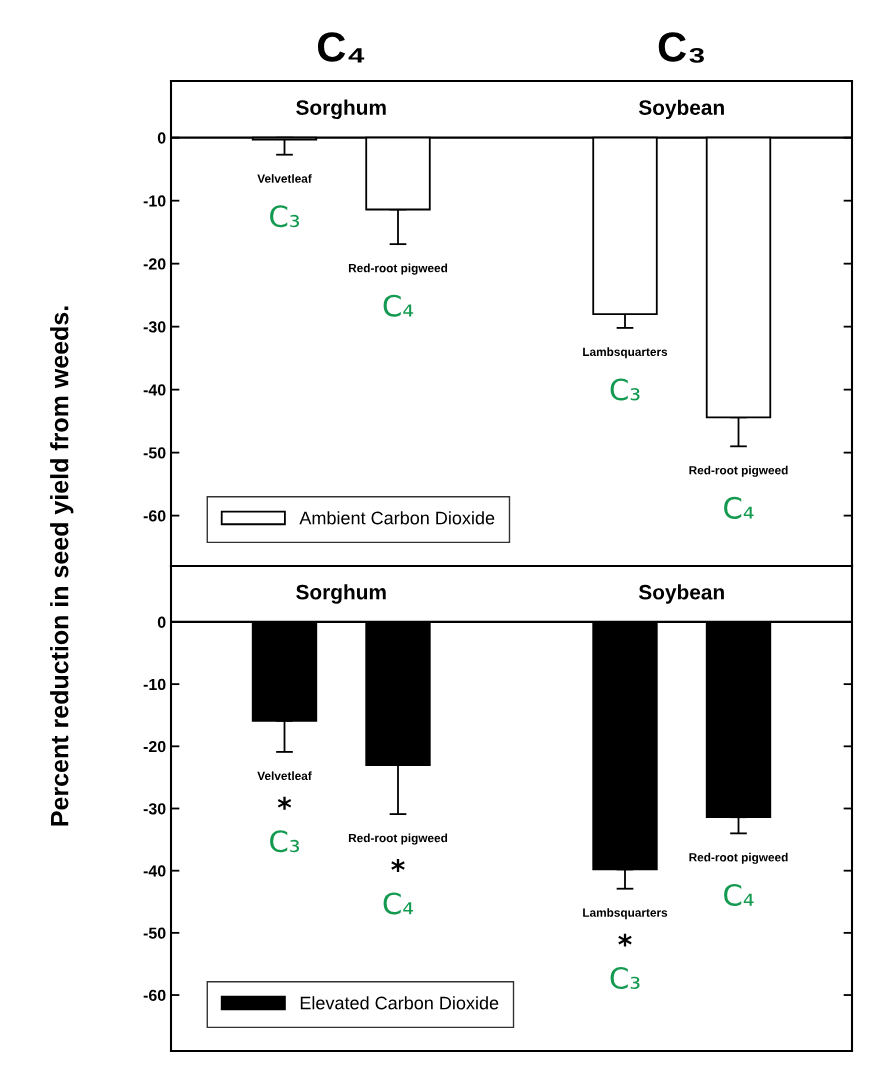 Image resolution: width=882 pixels, height=1087 pixels. I want to click on text: C₄, so click(341, 47).